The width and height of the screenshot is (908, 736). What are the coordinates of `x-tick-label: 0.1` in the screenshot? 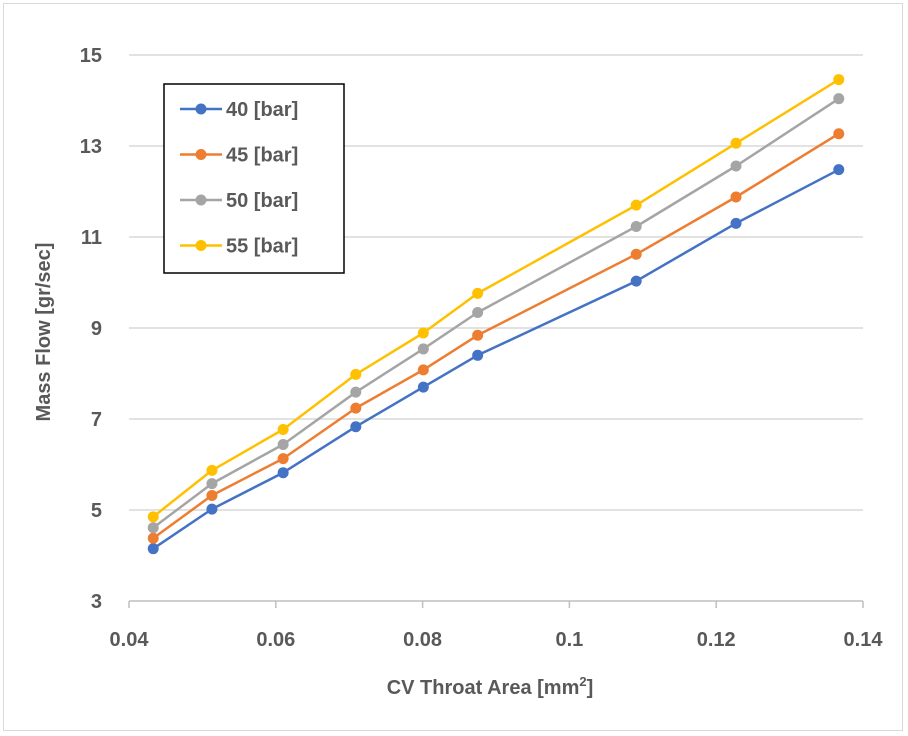 It's located at (569, 640).